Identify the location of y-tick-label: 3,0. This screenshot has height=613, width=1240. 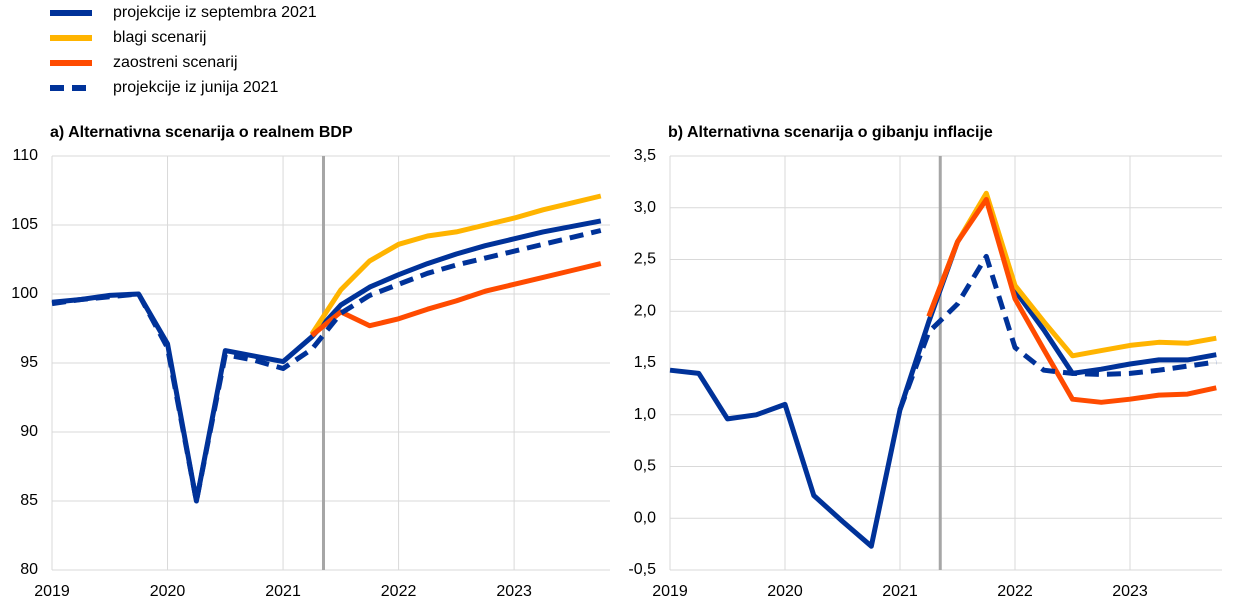
(645, 207).